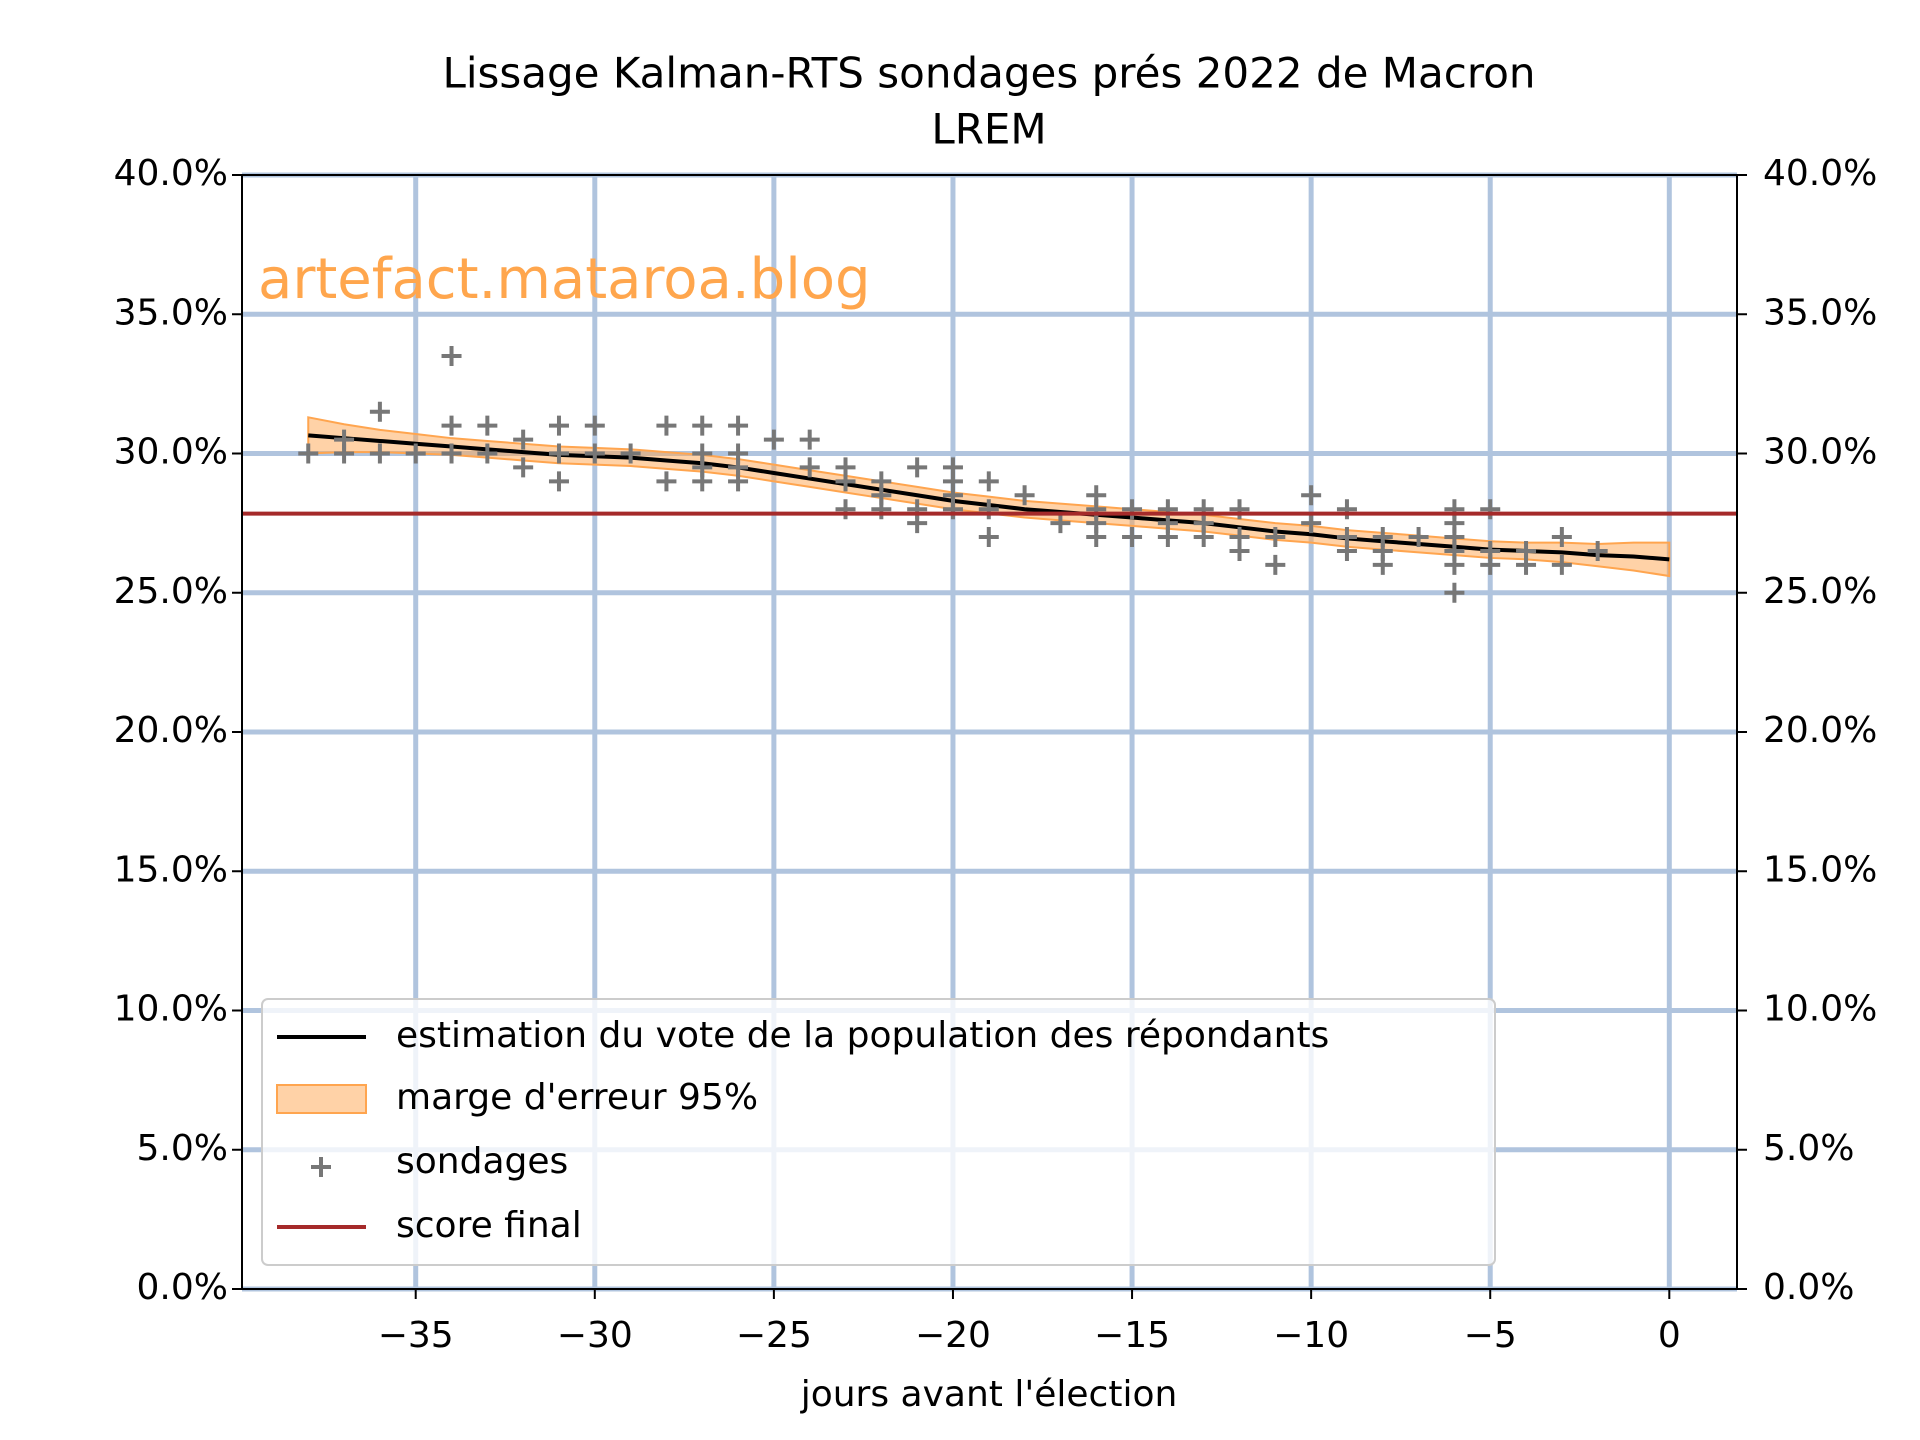 The width and height of the screenshot is (1920, 1440). I want to click on y-tick-label: 35.0%, so click(171, 312).